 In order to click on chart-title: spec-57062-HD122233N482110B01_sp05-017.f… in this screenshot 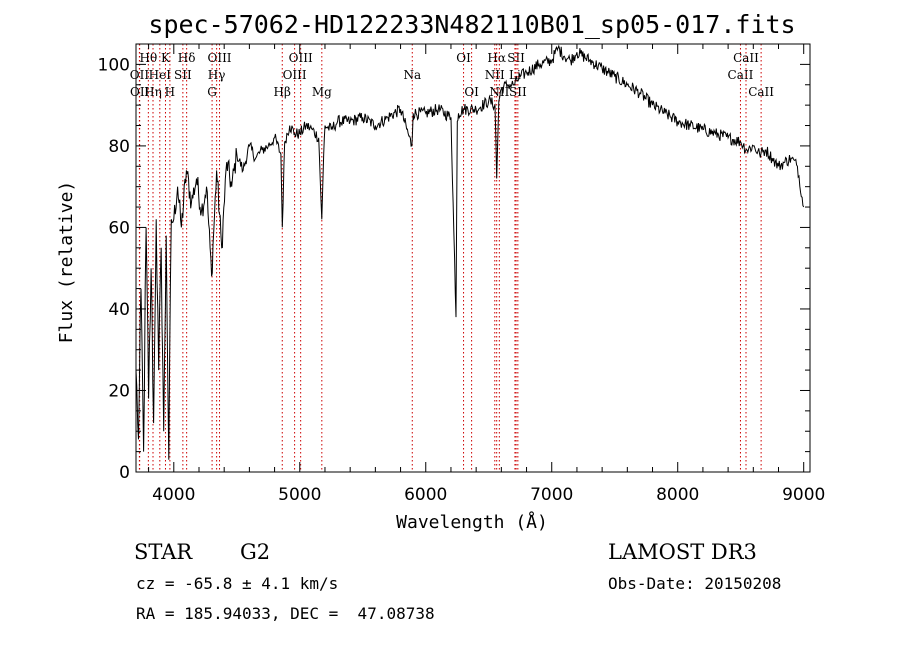, I will do `click(471, 24)`.